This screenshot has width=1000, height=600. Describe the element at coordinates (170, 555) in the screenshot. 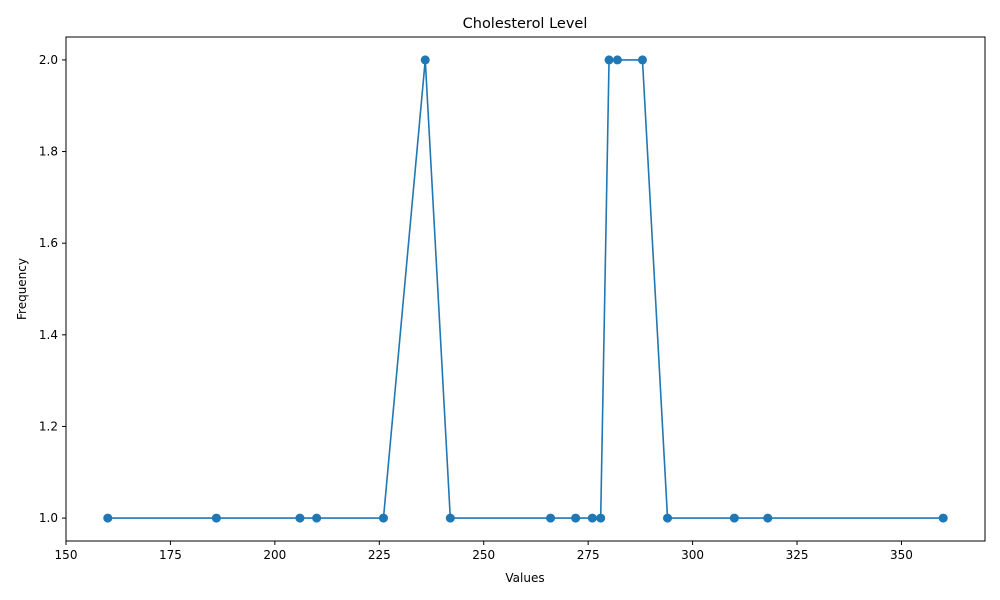

I see `x-tick-label: 175` at that location.